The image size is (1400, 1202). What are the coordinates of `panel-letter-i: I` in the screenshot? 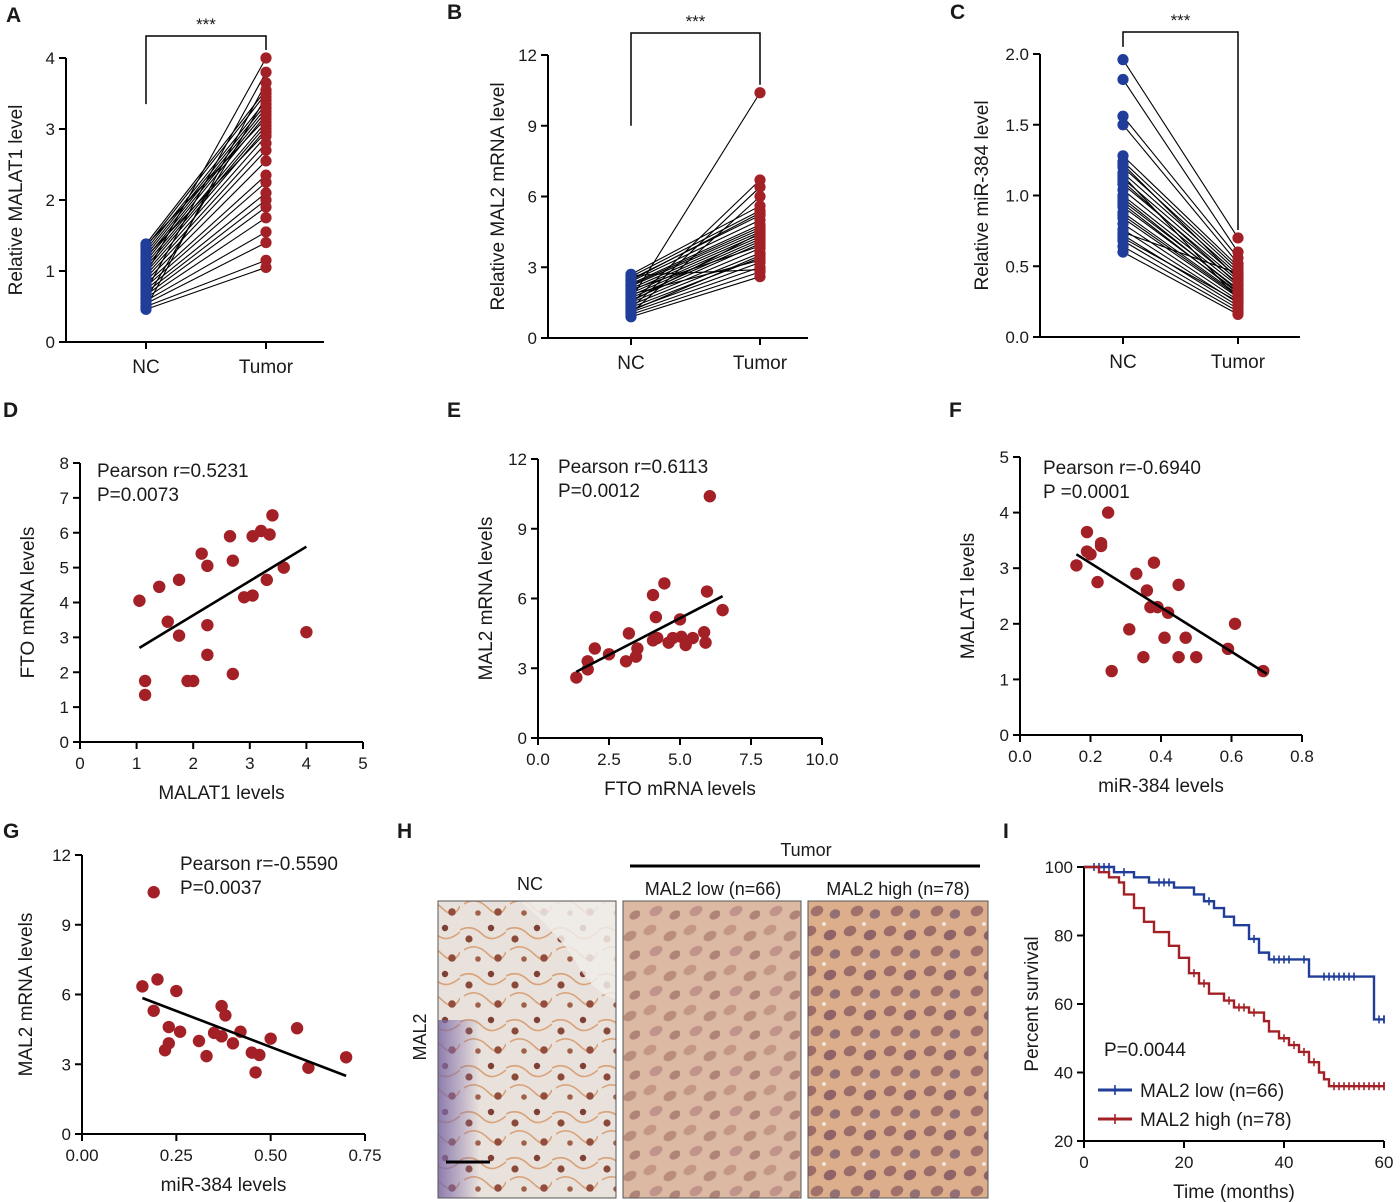 It's located at (1006, 831).